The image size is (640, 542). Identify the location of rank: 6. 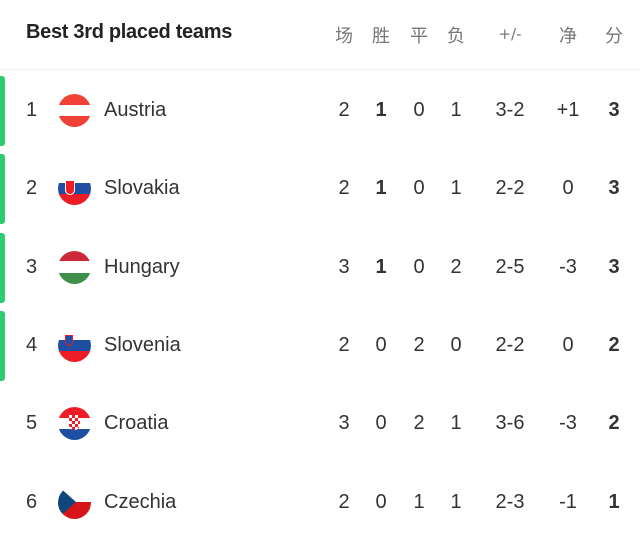
(32, 501).